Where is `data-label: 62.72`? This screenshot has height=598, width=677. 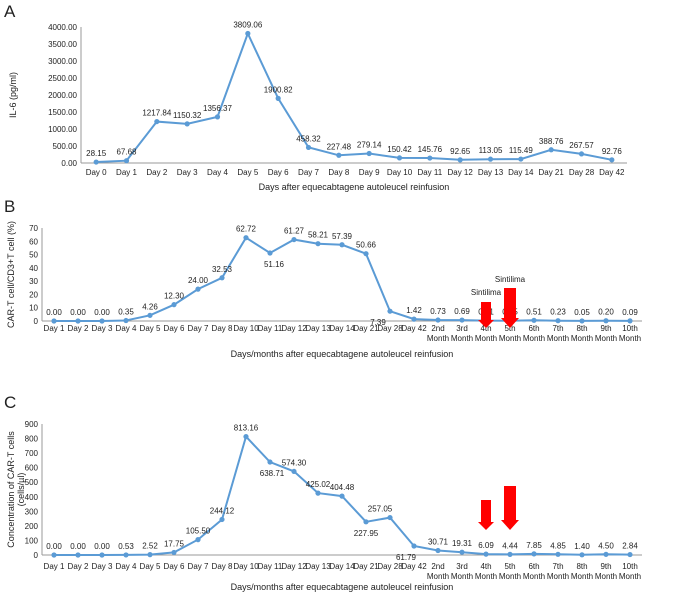 data-label: 62.72 is located at coordinates (246, 229).